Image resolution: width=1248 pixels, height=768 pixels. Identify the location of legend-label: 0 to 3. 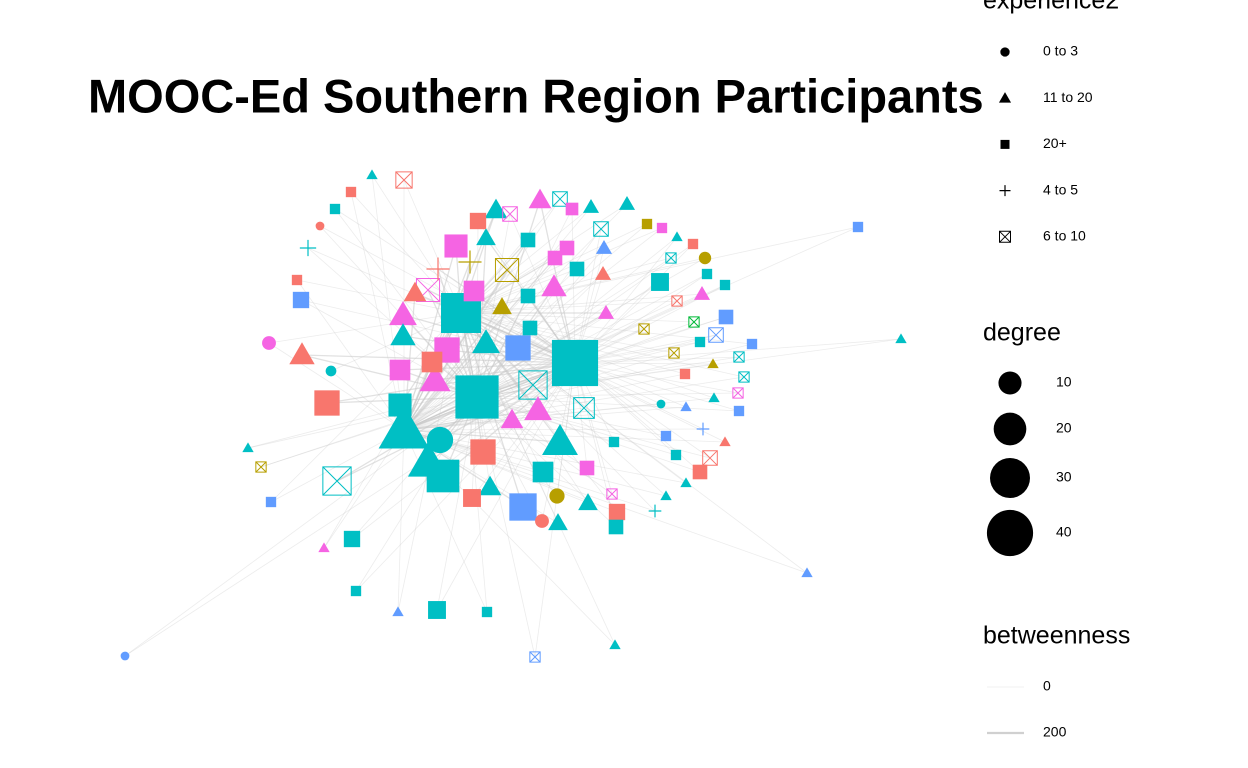
(1060, 51).